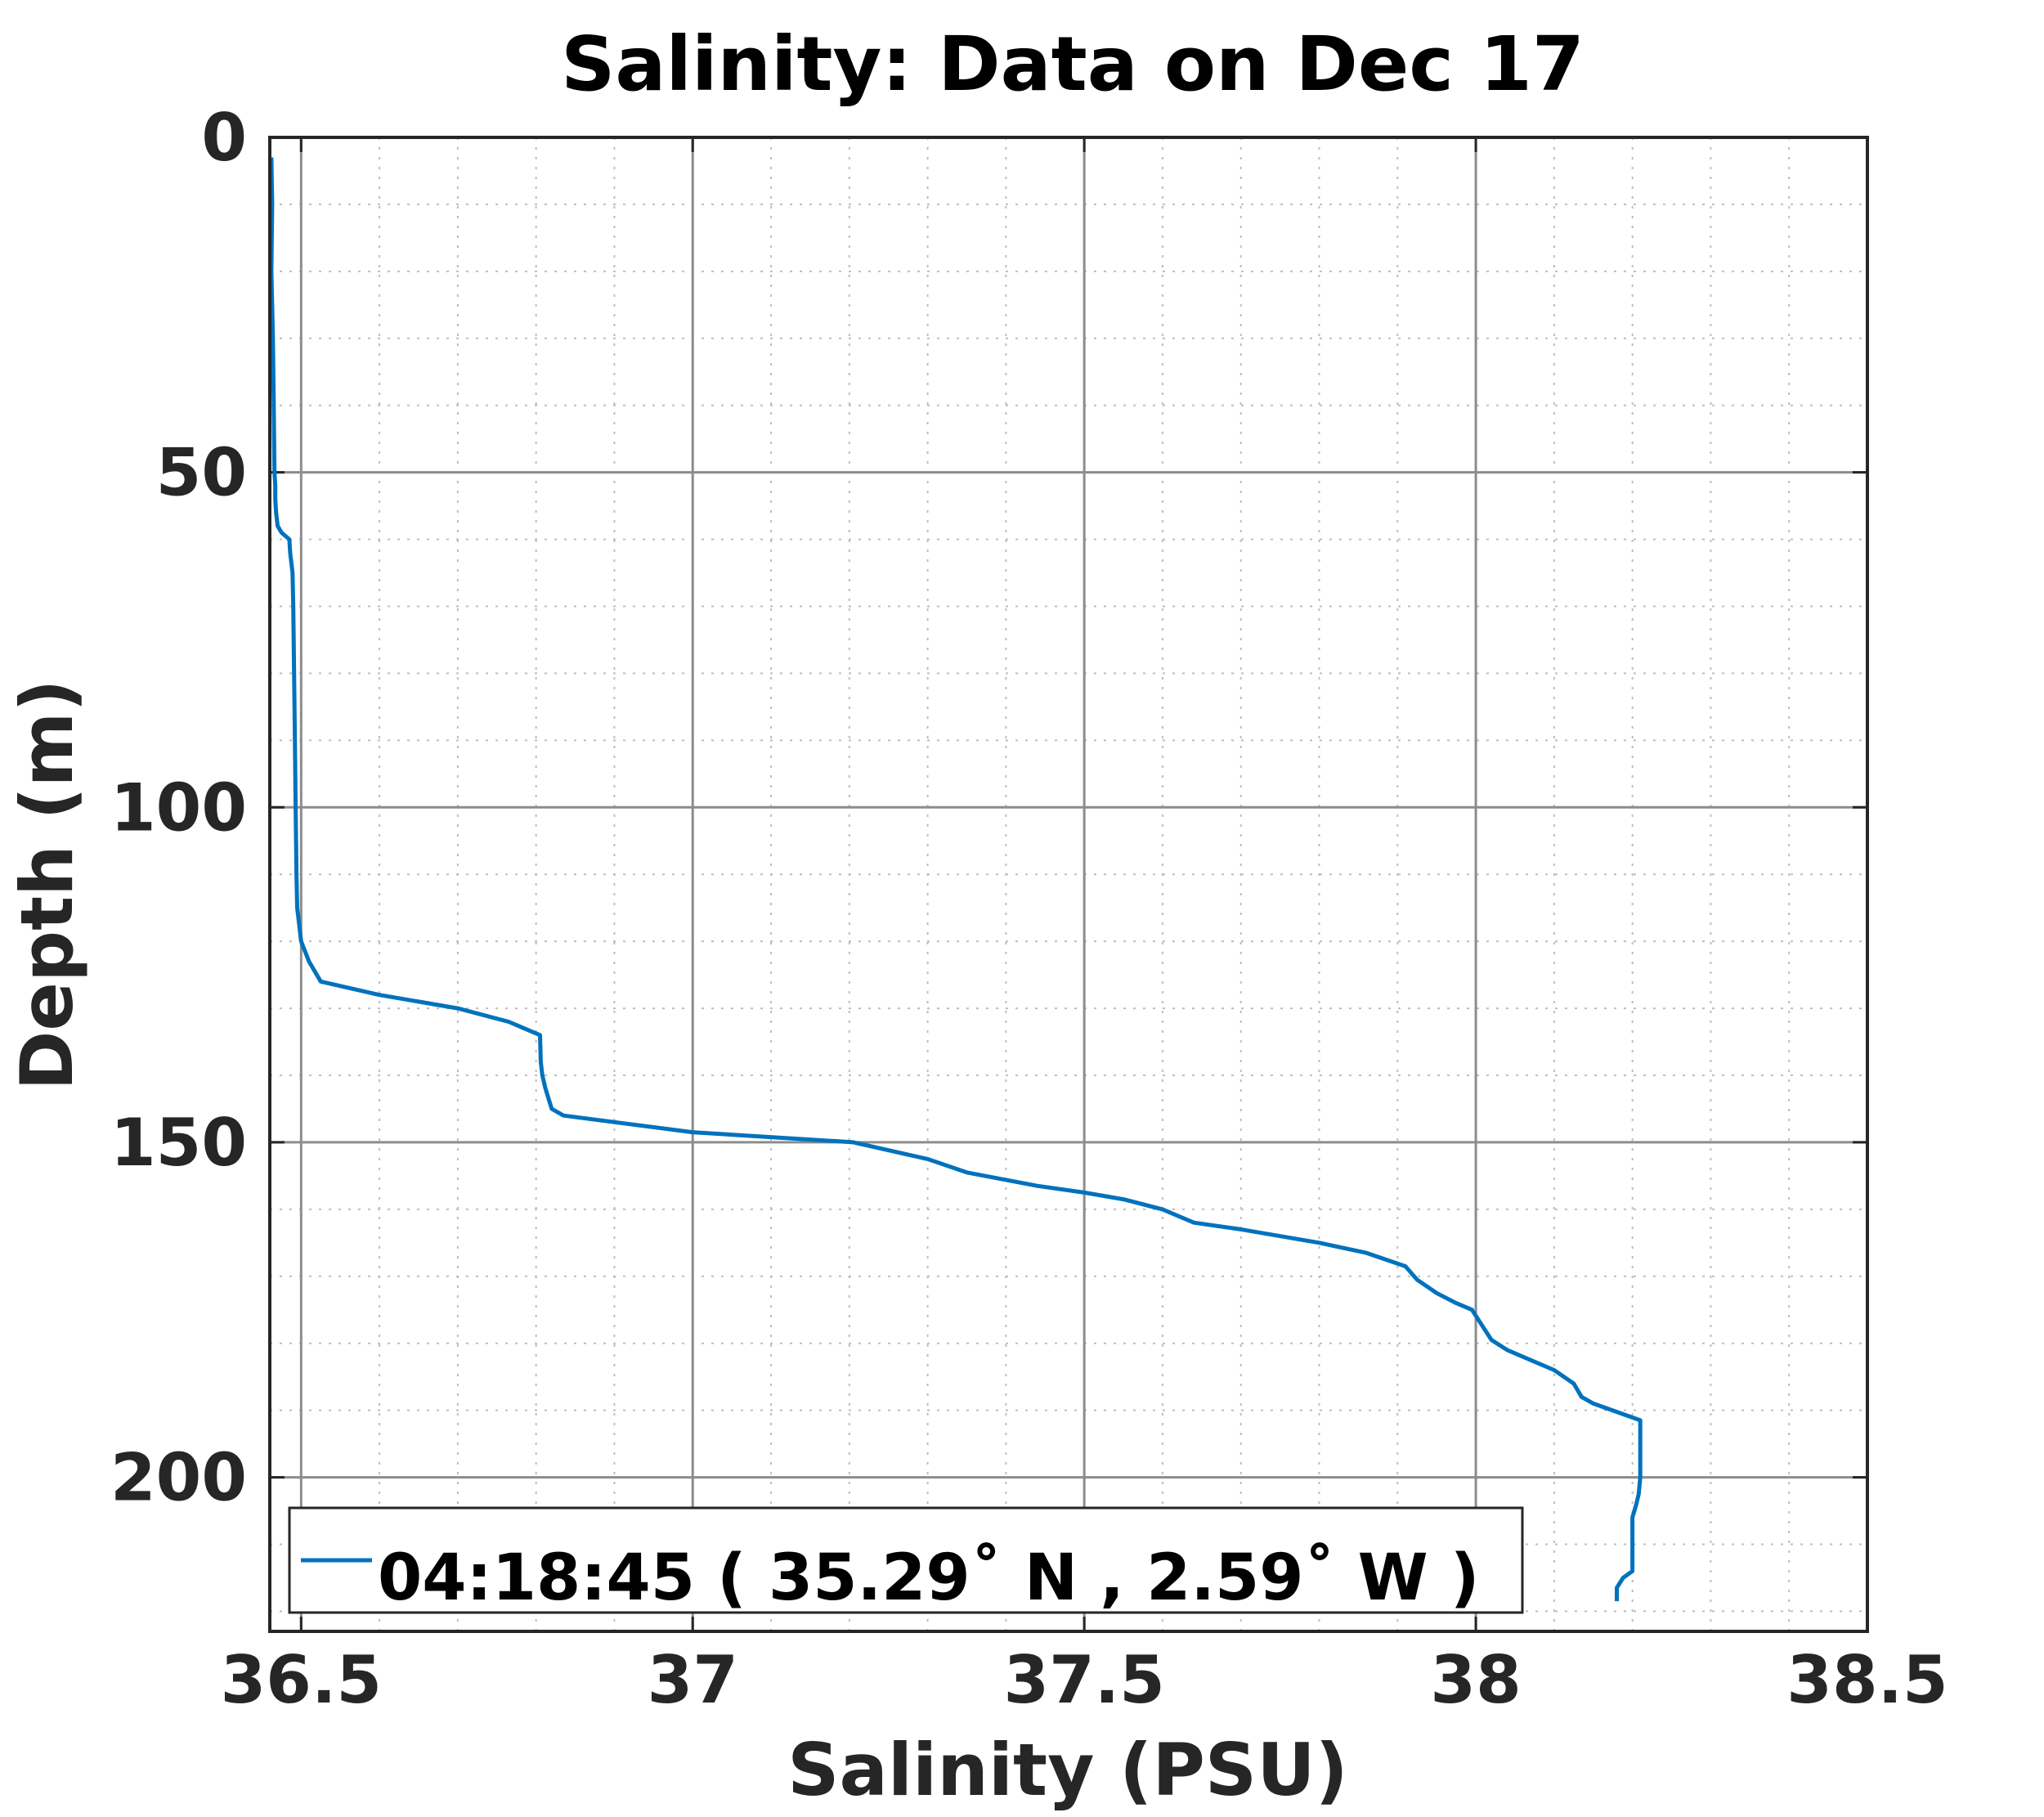  What do you see at coordinates (1073, 64) in the screenshot?
I see `chart-title: Salinity: Data on Dec 17` at bounding box center [1073, 64].